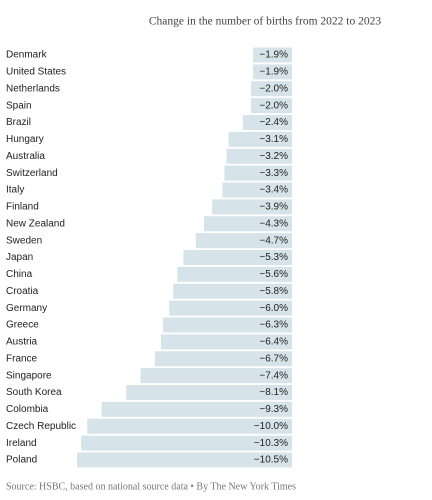 The width and height of the screenshot is (432, 500). Describe the element at coordinates (273, 375) in the screenshot. I see `value-label: −7.4%` at that location.